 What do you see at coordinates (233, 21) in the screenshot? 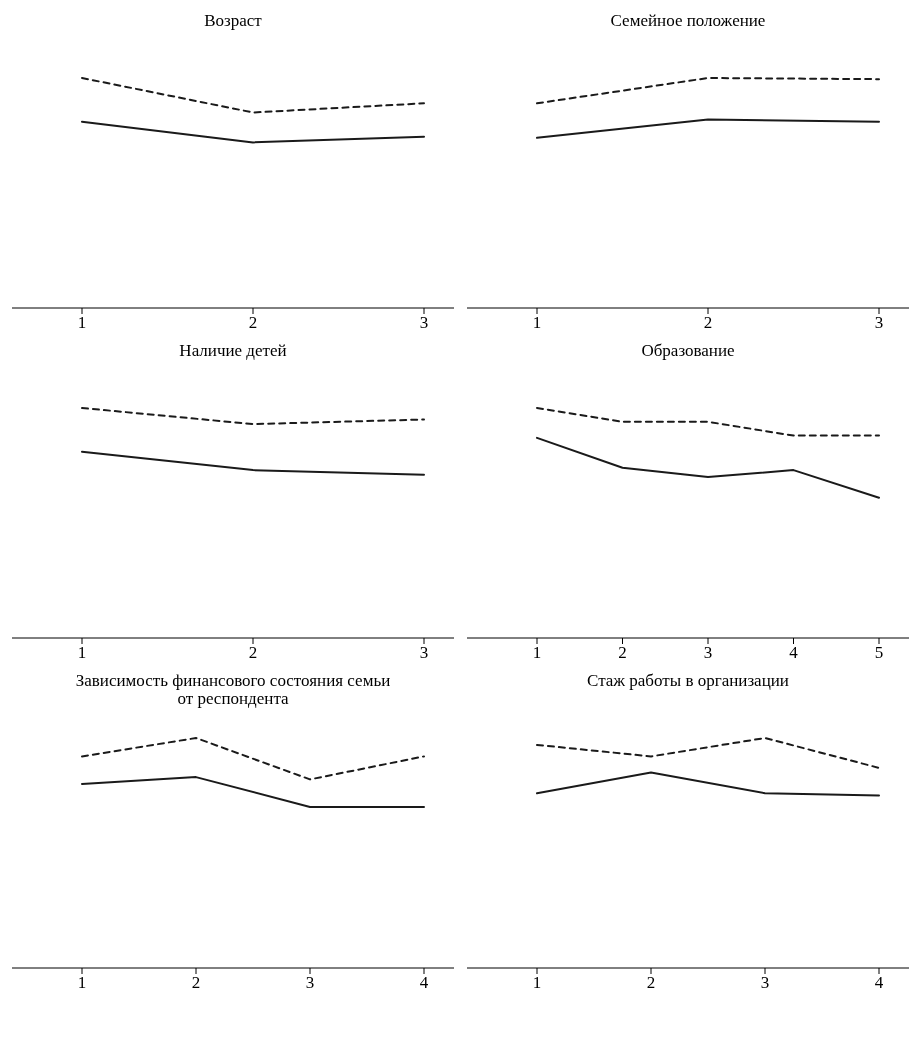
I see `chart-title: Возраст` at bounding box center [233, 21].